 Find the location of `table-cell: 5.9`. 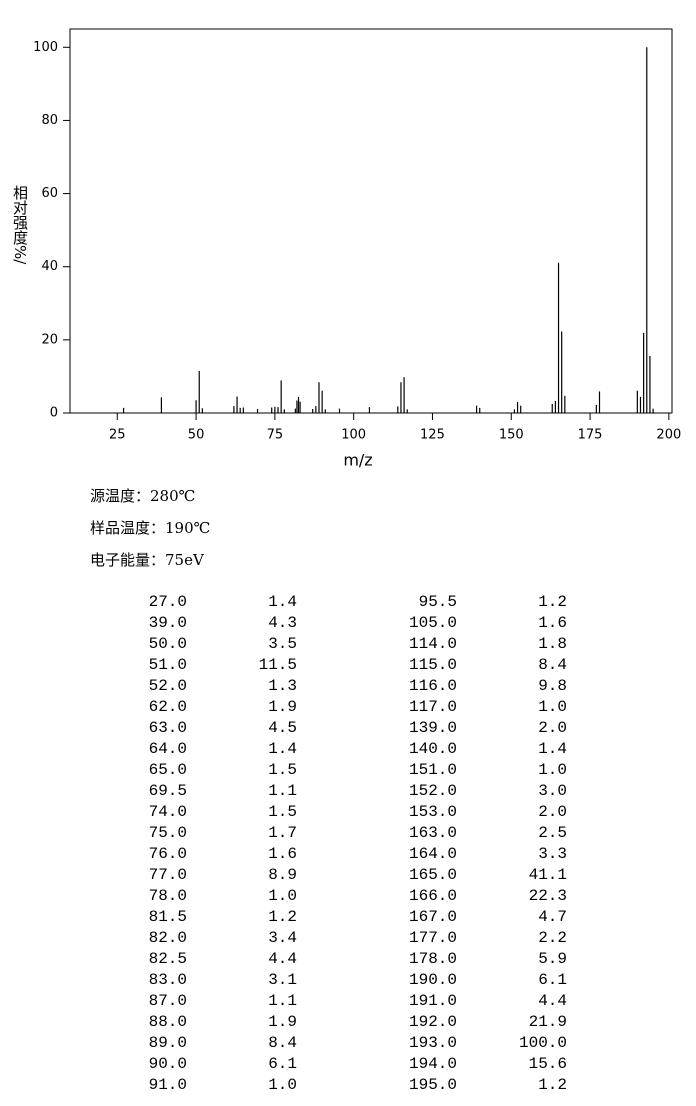

table-cell: 5.9 is located at coordinates (552, 959).